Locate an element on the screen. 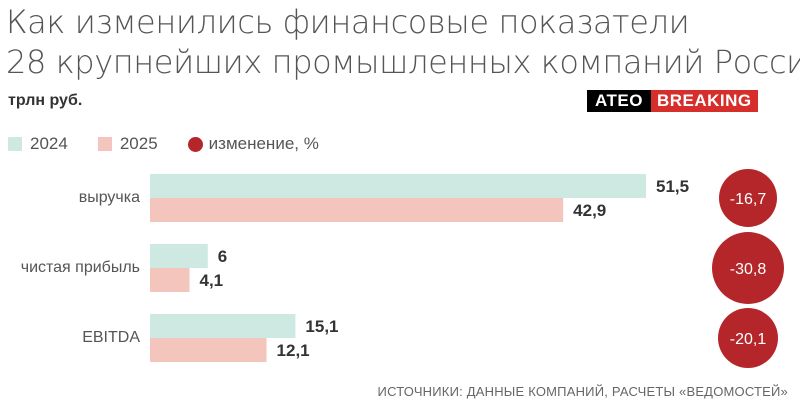  change-label-revenue: -16,7 is located at coordinates (748, 199).